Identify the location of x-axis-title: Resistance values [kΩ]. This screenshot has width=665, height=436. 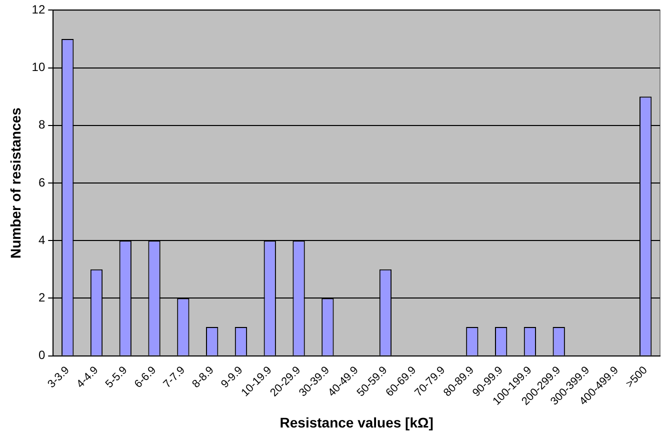
(357, 422).